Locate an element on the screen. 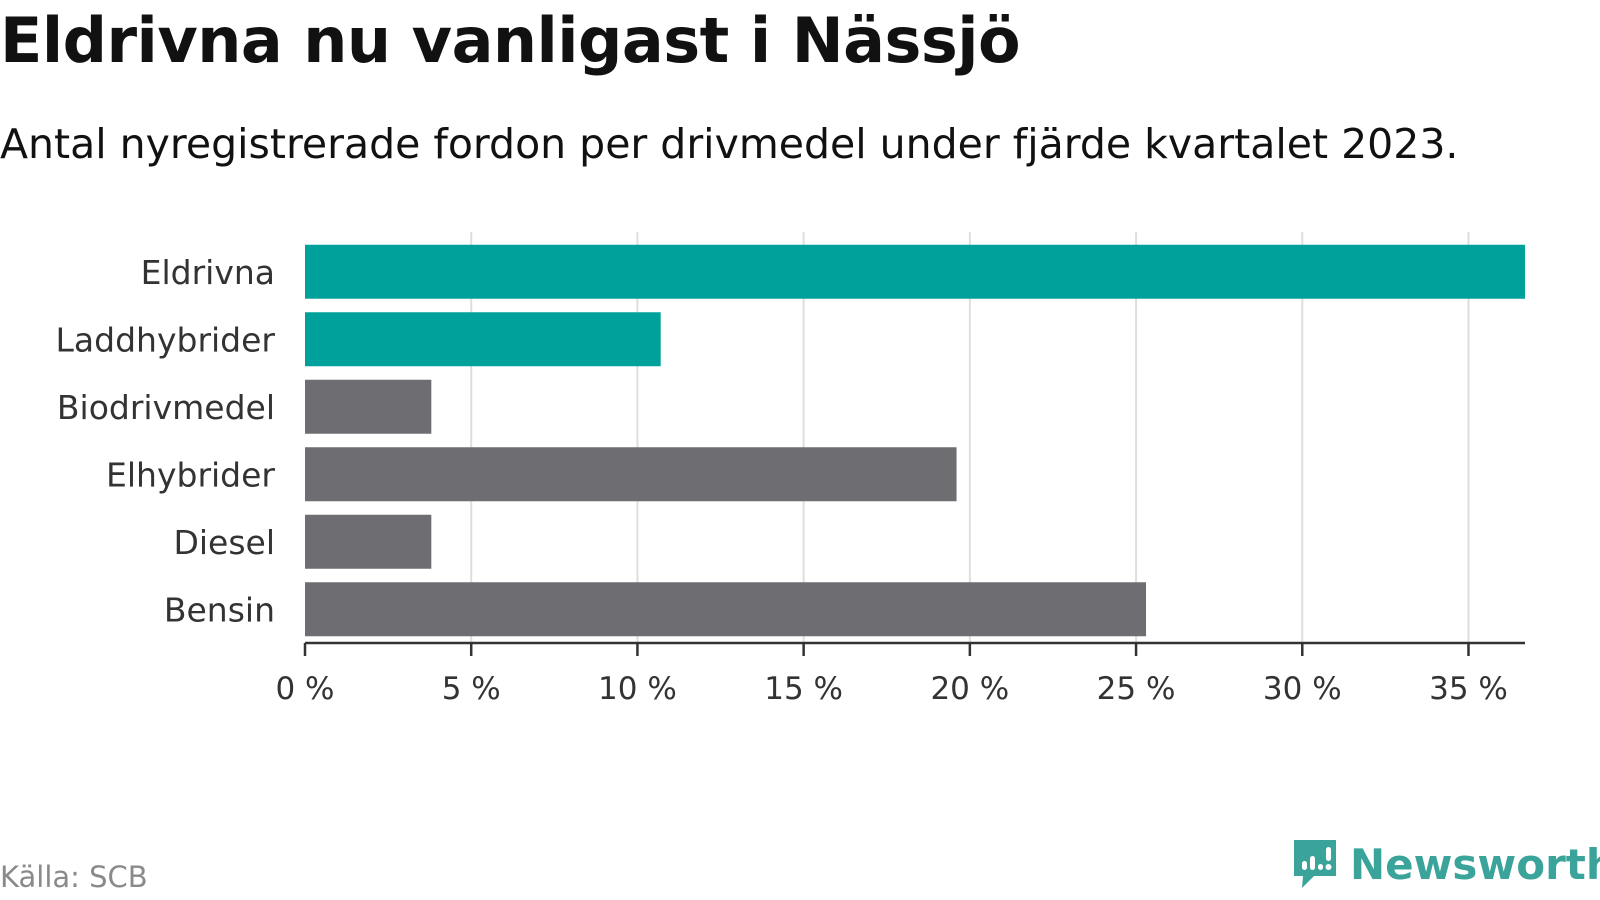 The height and width of the screenshot is (900, 1600). chart-title: Eldrivna nu vanligast i Nässjö is located at coordinates (510, 40).